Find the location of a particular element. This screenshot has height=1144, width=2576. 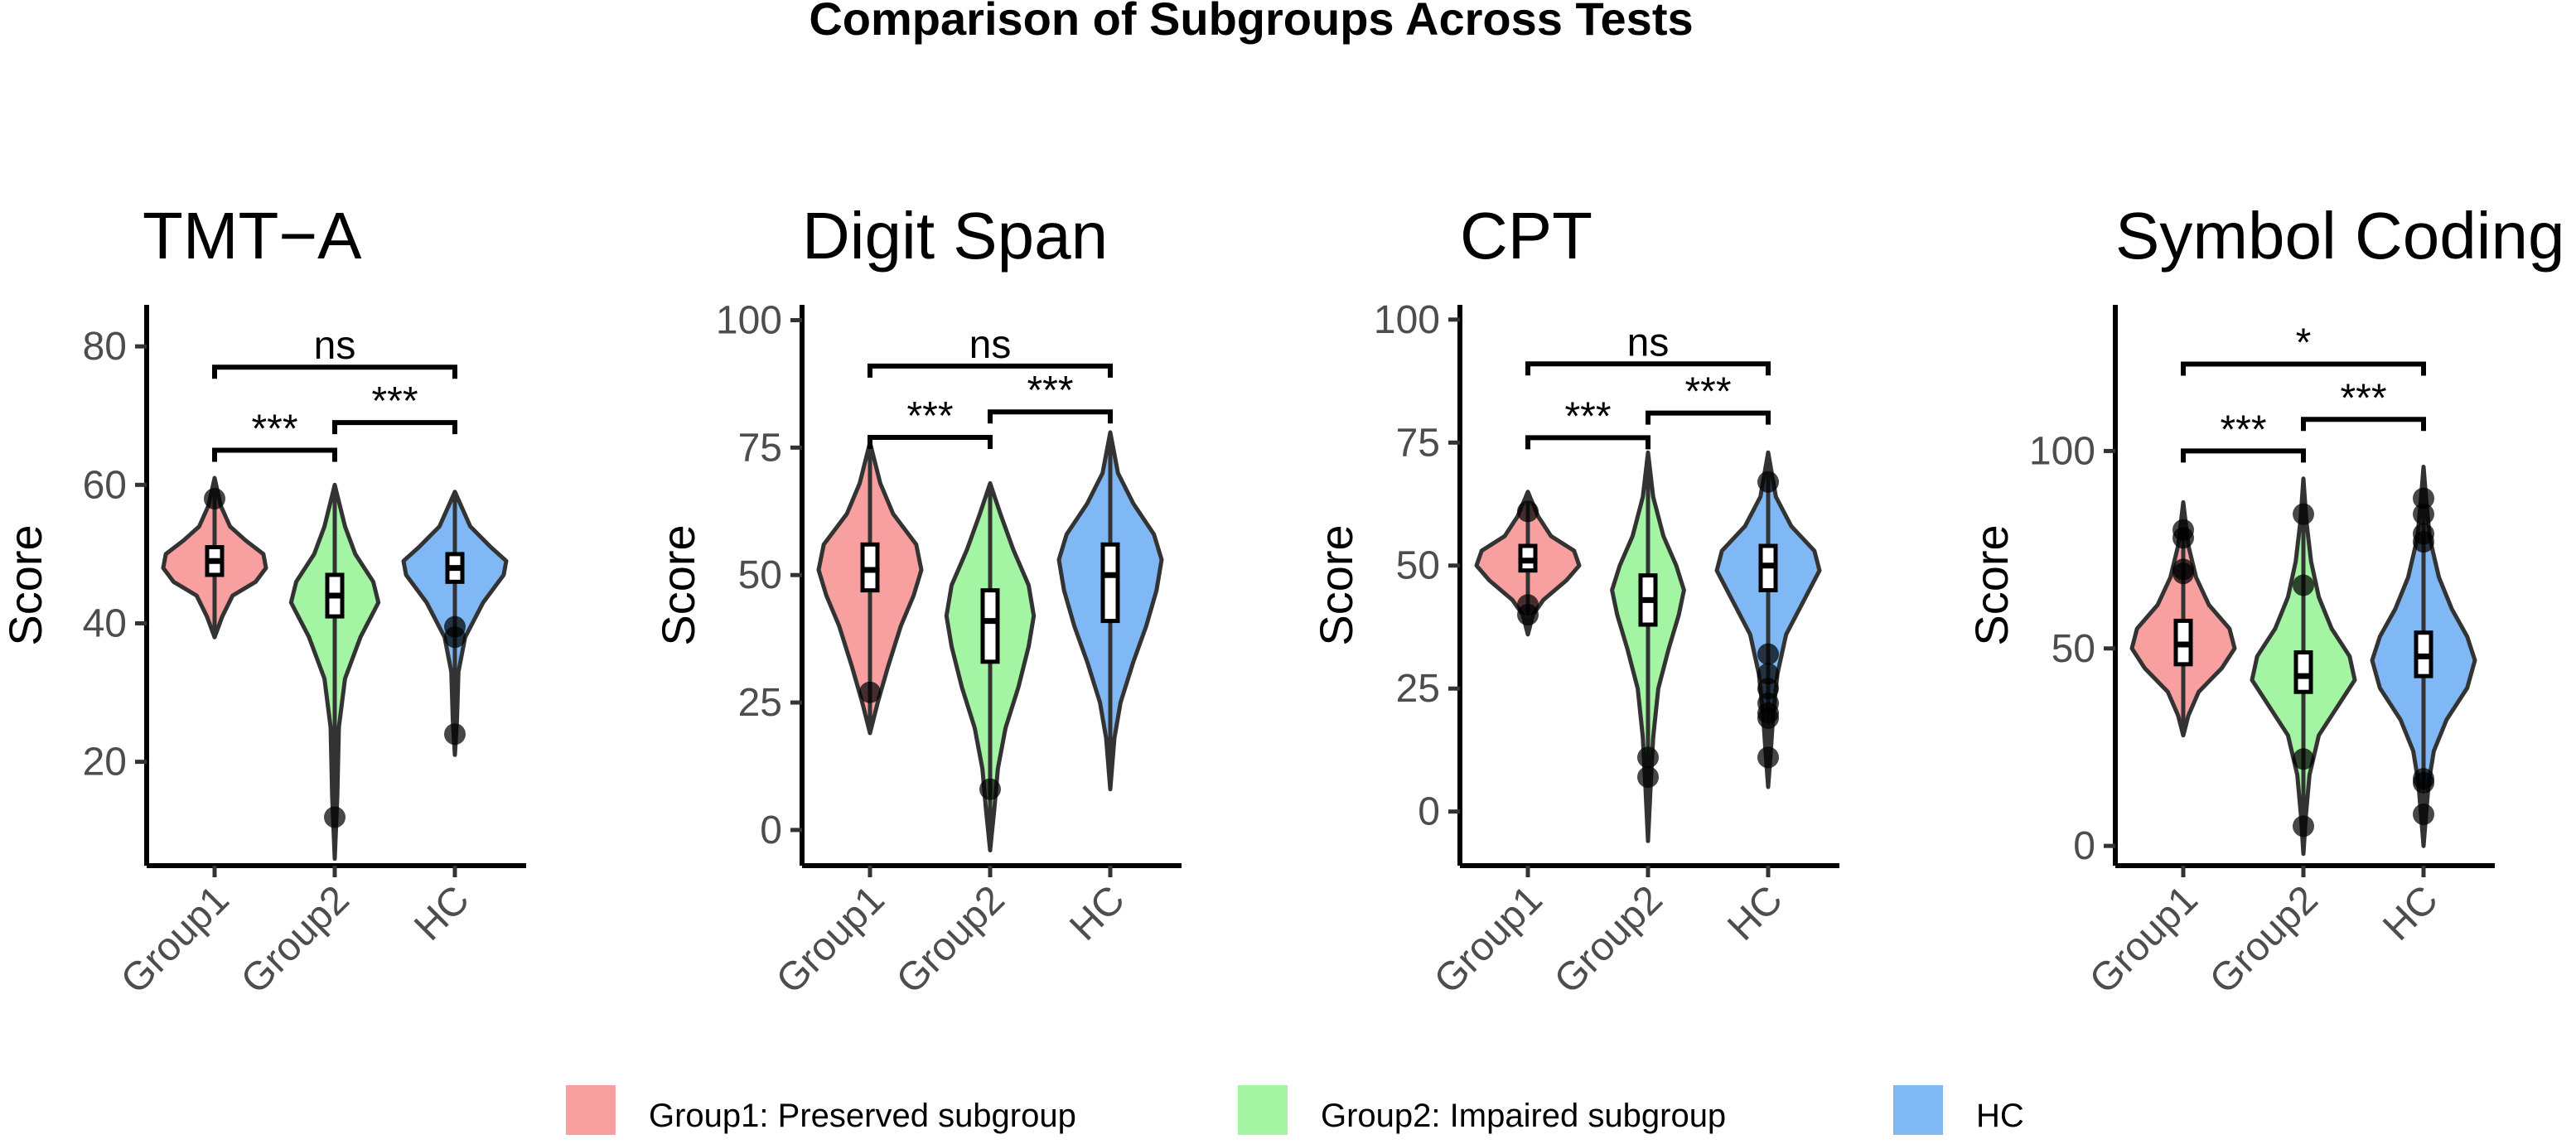

significance-bracket: * is located at coordinates (2303, 348).